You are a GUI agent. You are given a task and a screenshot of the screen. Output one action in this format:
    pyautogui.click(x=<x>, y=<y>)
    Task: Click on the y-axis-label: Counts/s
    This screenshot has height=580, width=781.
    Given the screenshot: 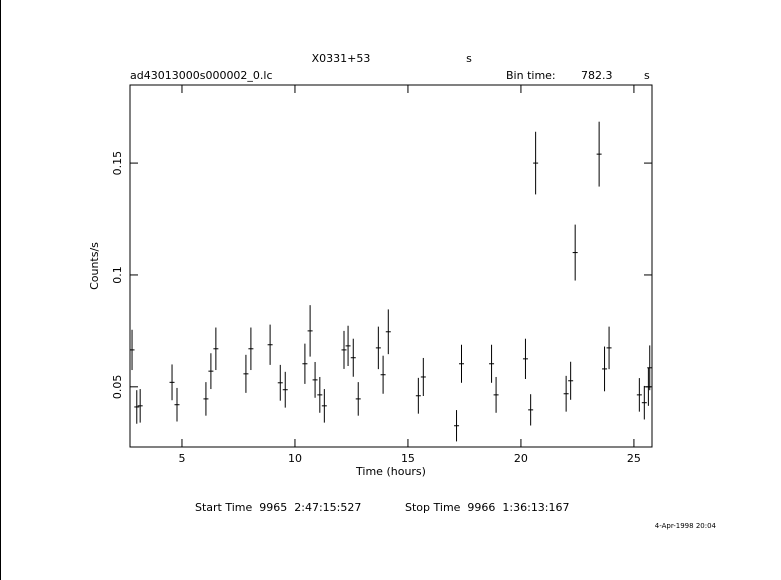 What is the action you would take?
    pyautogui.click(x=94, y=266)
    